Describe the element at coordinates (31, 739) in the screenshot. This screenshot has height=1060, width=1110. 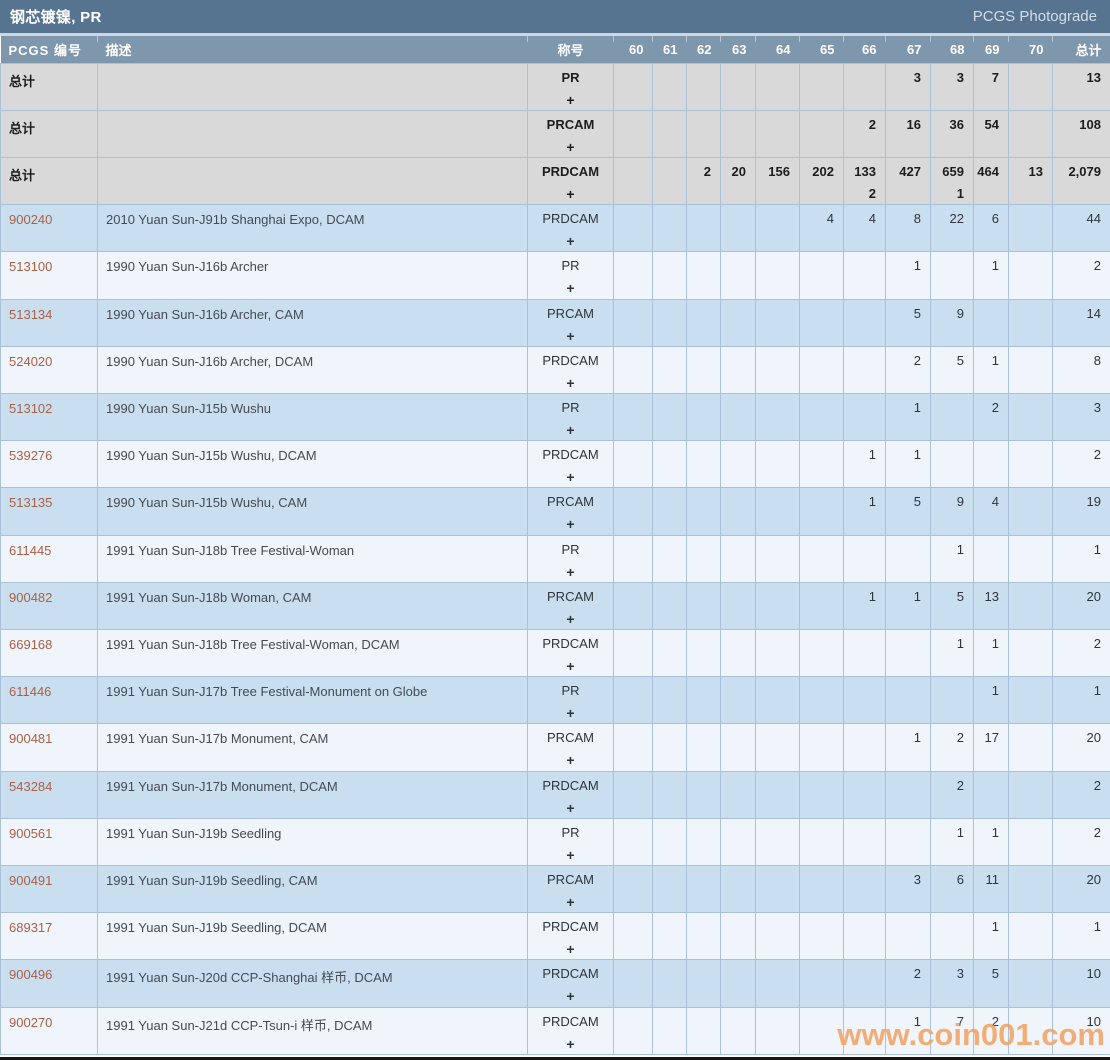
I see `pcgs-number-link: 900481` at that location.